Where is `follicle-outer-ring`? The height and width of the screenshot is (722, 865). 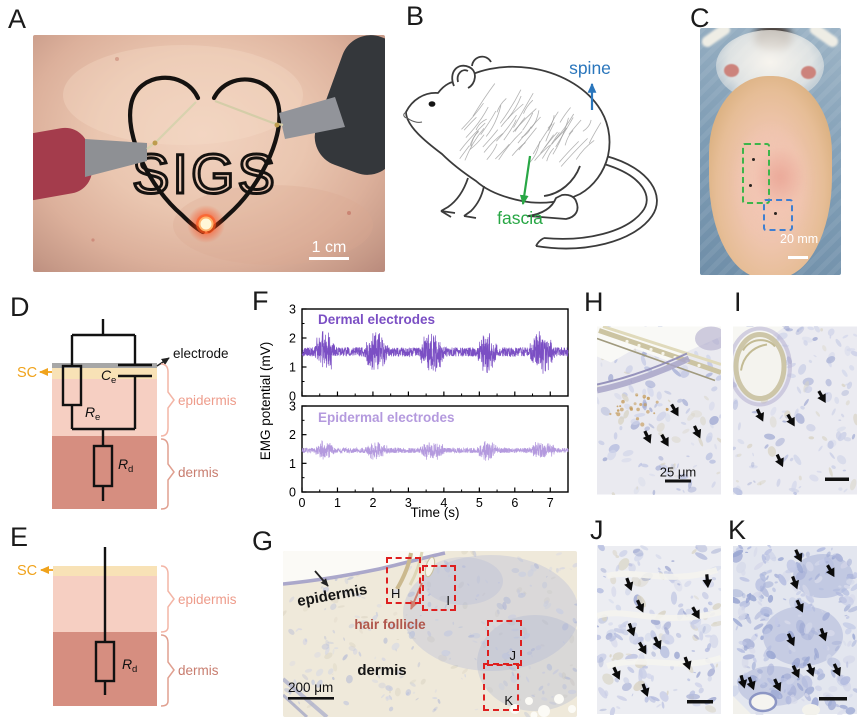 follicle-outer-ring is located at coordinates (762, 366).